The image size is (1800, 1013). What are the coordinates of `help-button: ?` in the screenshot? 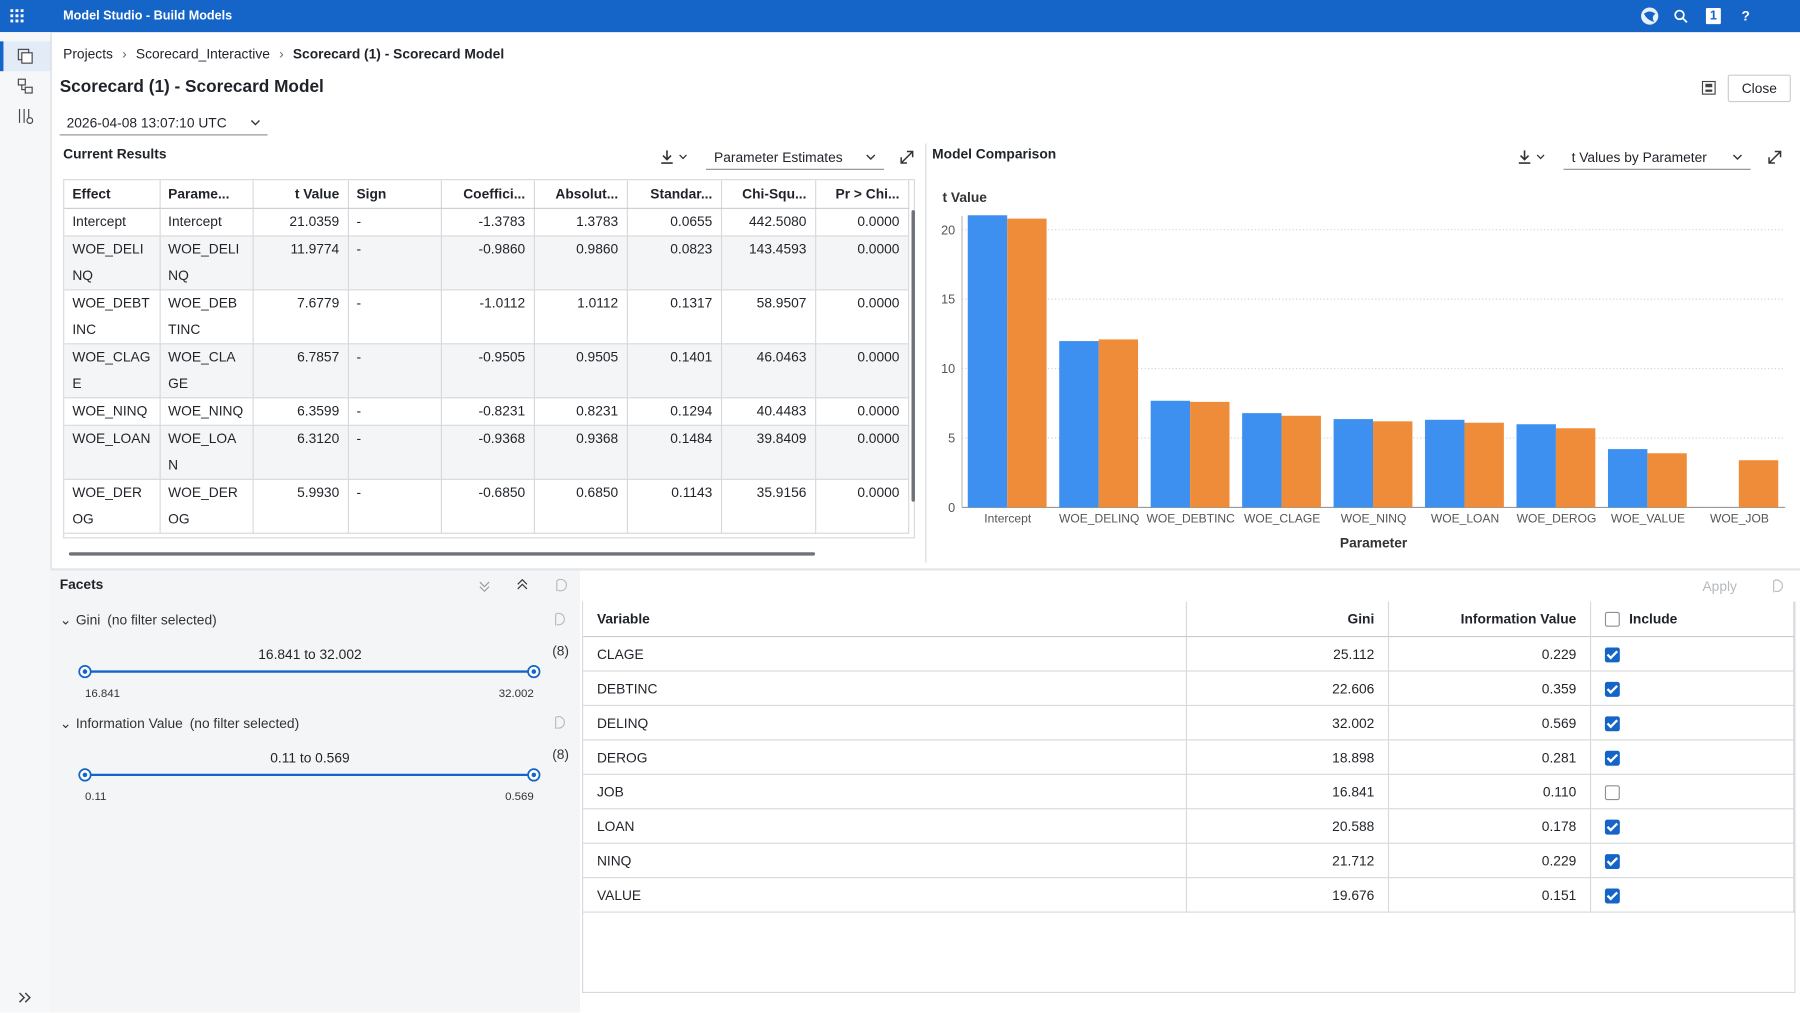 It's located at (1745, 16).